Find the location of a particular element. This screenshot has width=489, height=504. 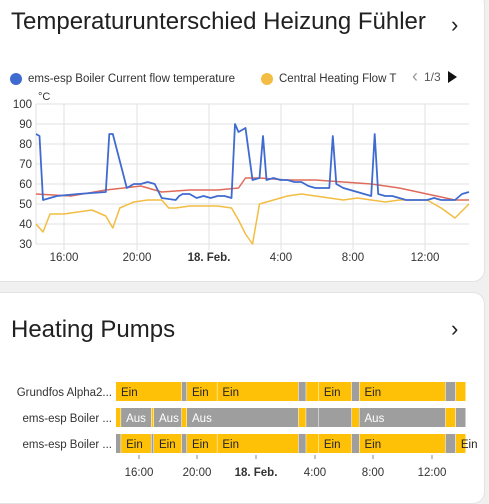

y-tick-label: 90 is located at coordinates (25, 125).